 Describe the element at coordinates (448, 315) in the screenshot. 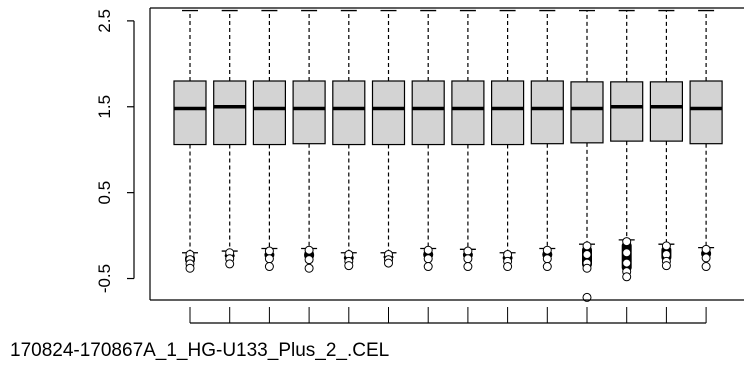

I see `x-axis` at that location.